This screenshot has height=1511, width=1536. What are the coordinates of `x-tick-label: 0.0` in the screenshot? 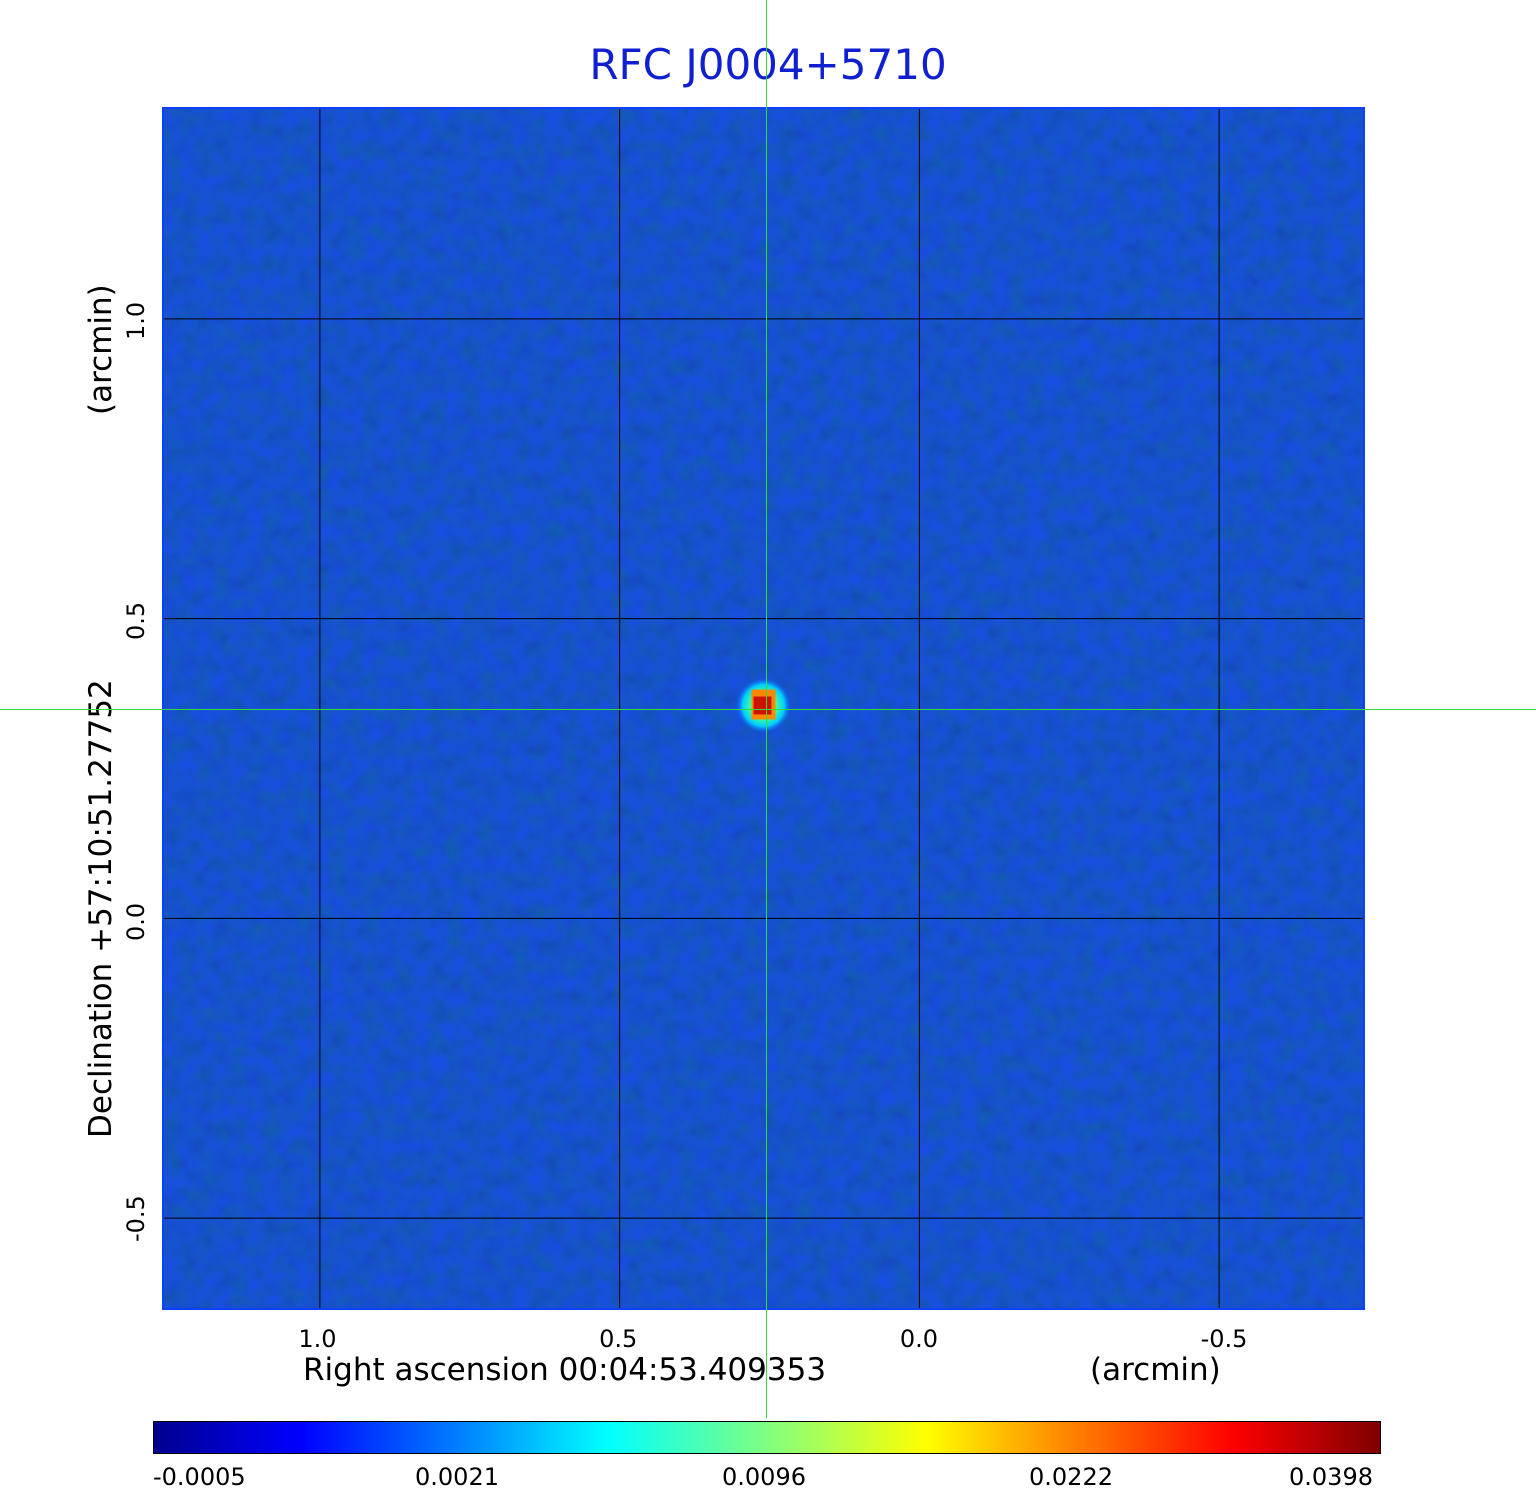 It's located at (919, 1339).